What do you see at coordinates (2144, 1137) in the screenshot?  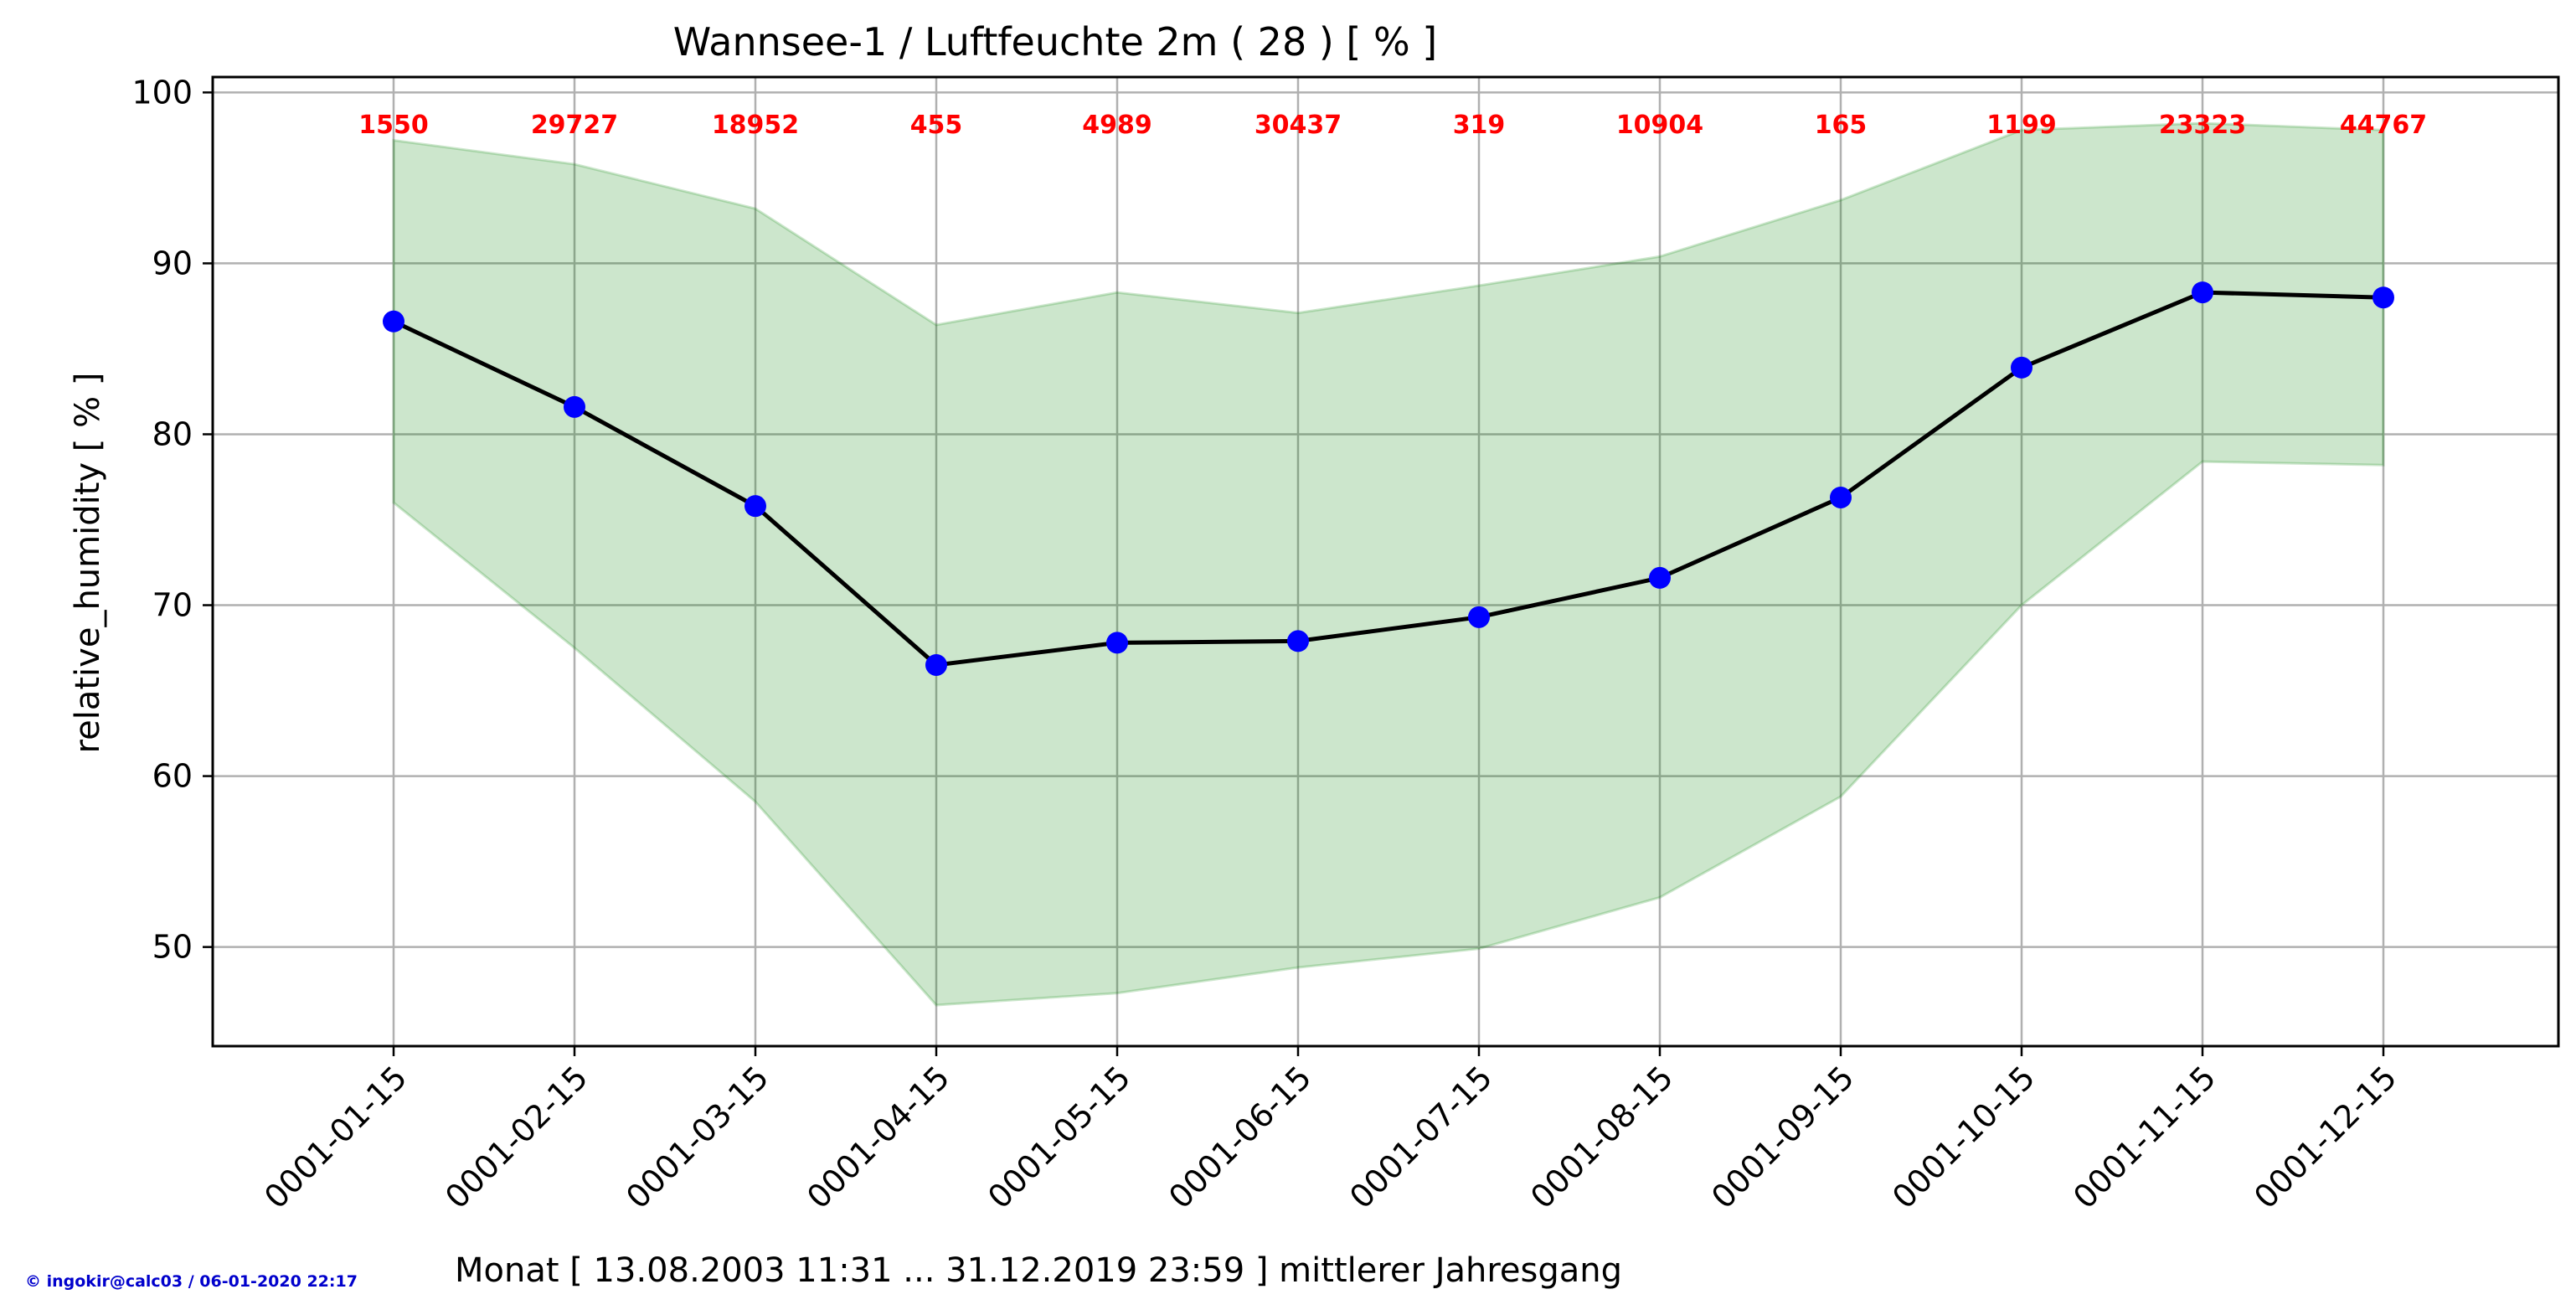 I see `x-tick-label: 0001-11-15` at bounding box center [2144, 1137].